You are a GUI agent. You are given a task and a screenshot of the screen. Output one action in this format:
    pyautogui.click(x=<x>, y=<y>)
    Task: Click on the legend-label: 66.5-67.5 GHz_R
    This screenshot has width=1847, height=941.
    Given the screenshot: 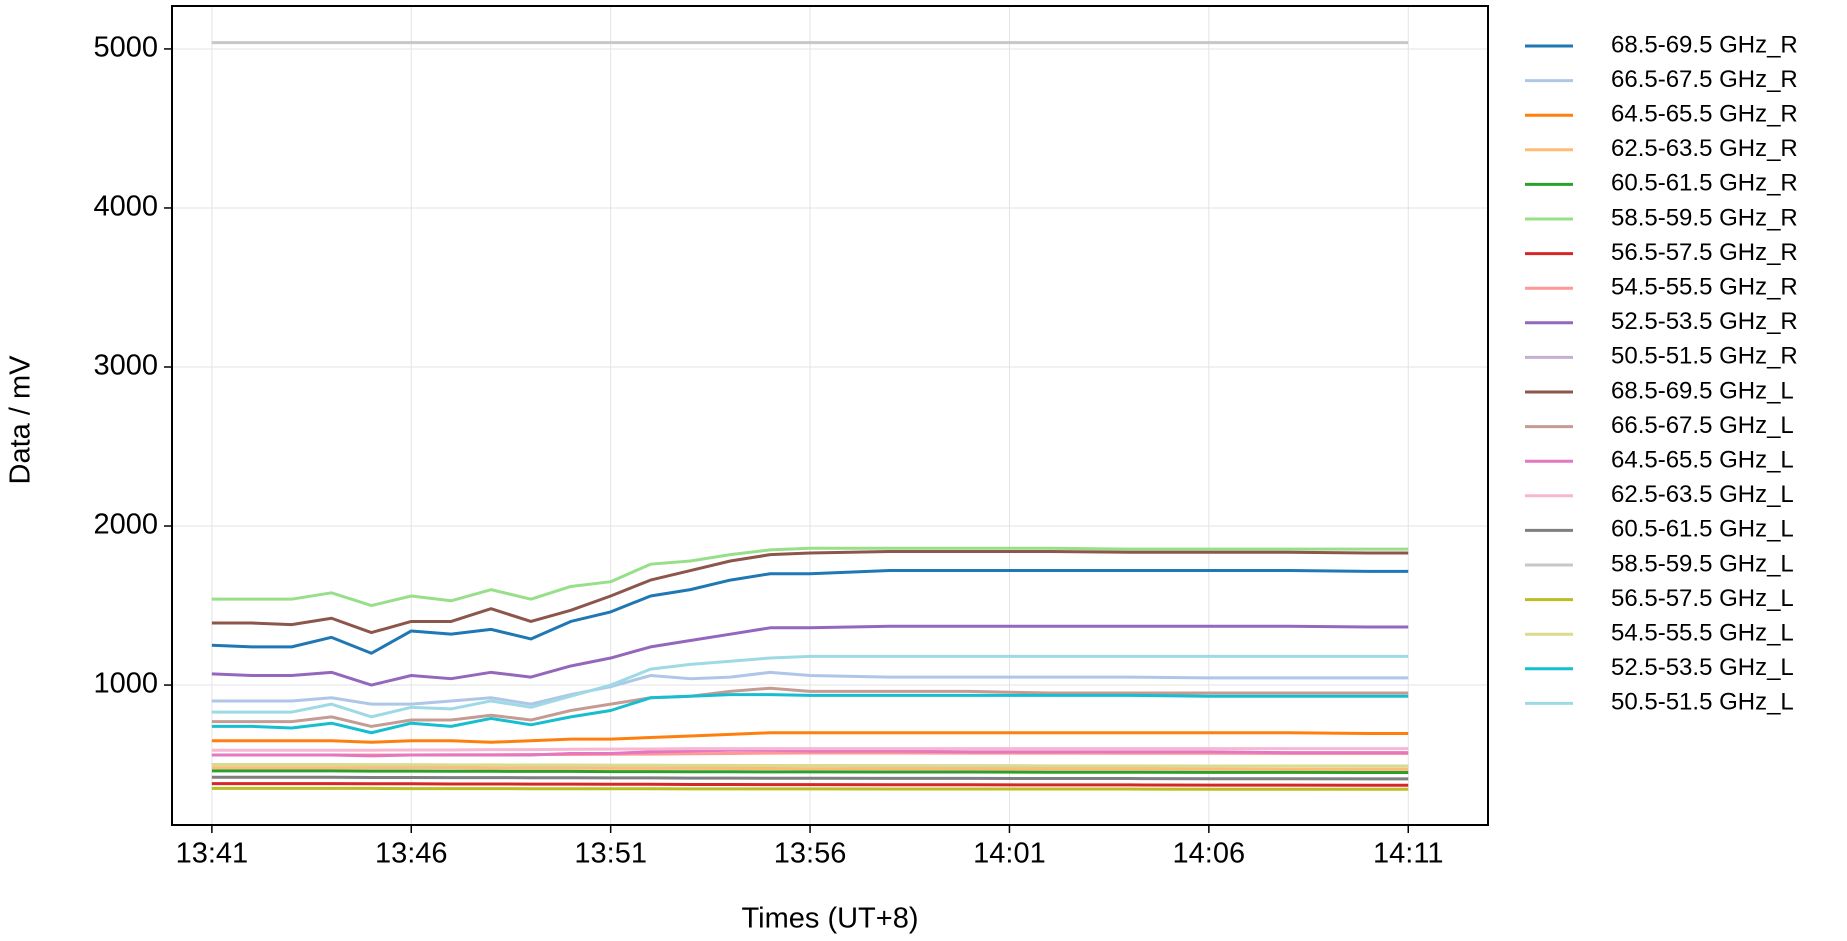 What is the action you would take?
    pyautogui.click(x=1704, y=79)
    